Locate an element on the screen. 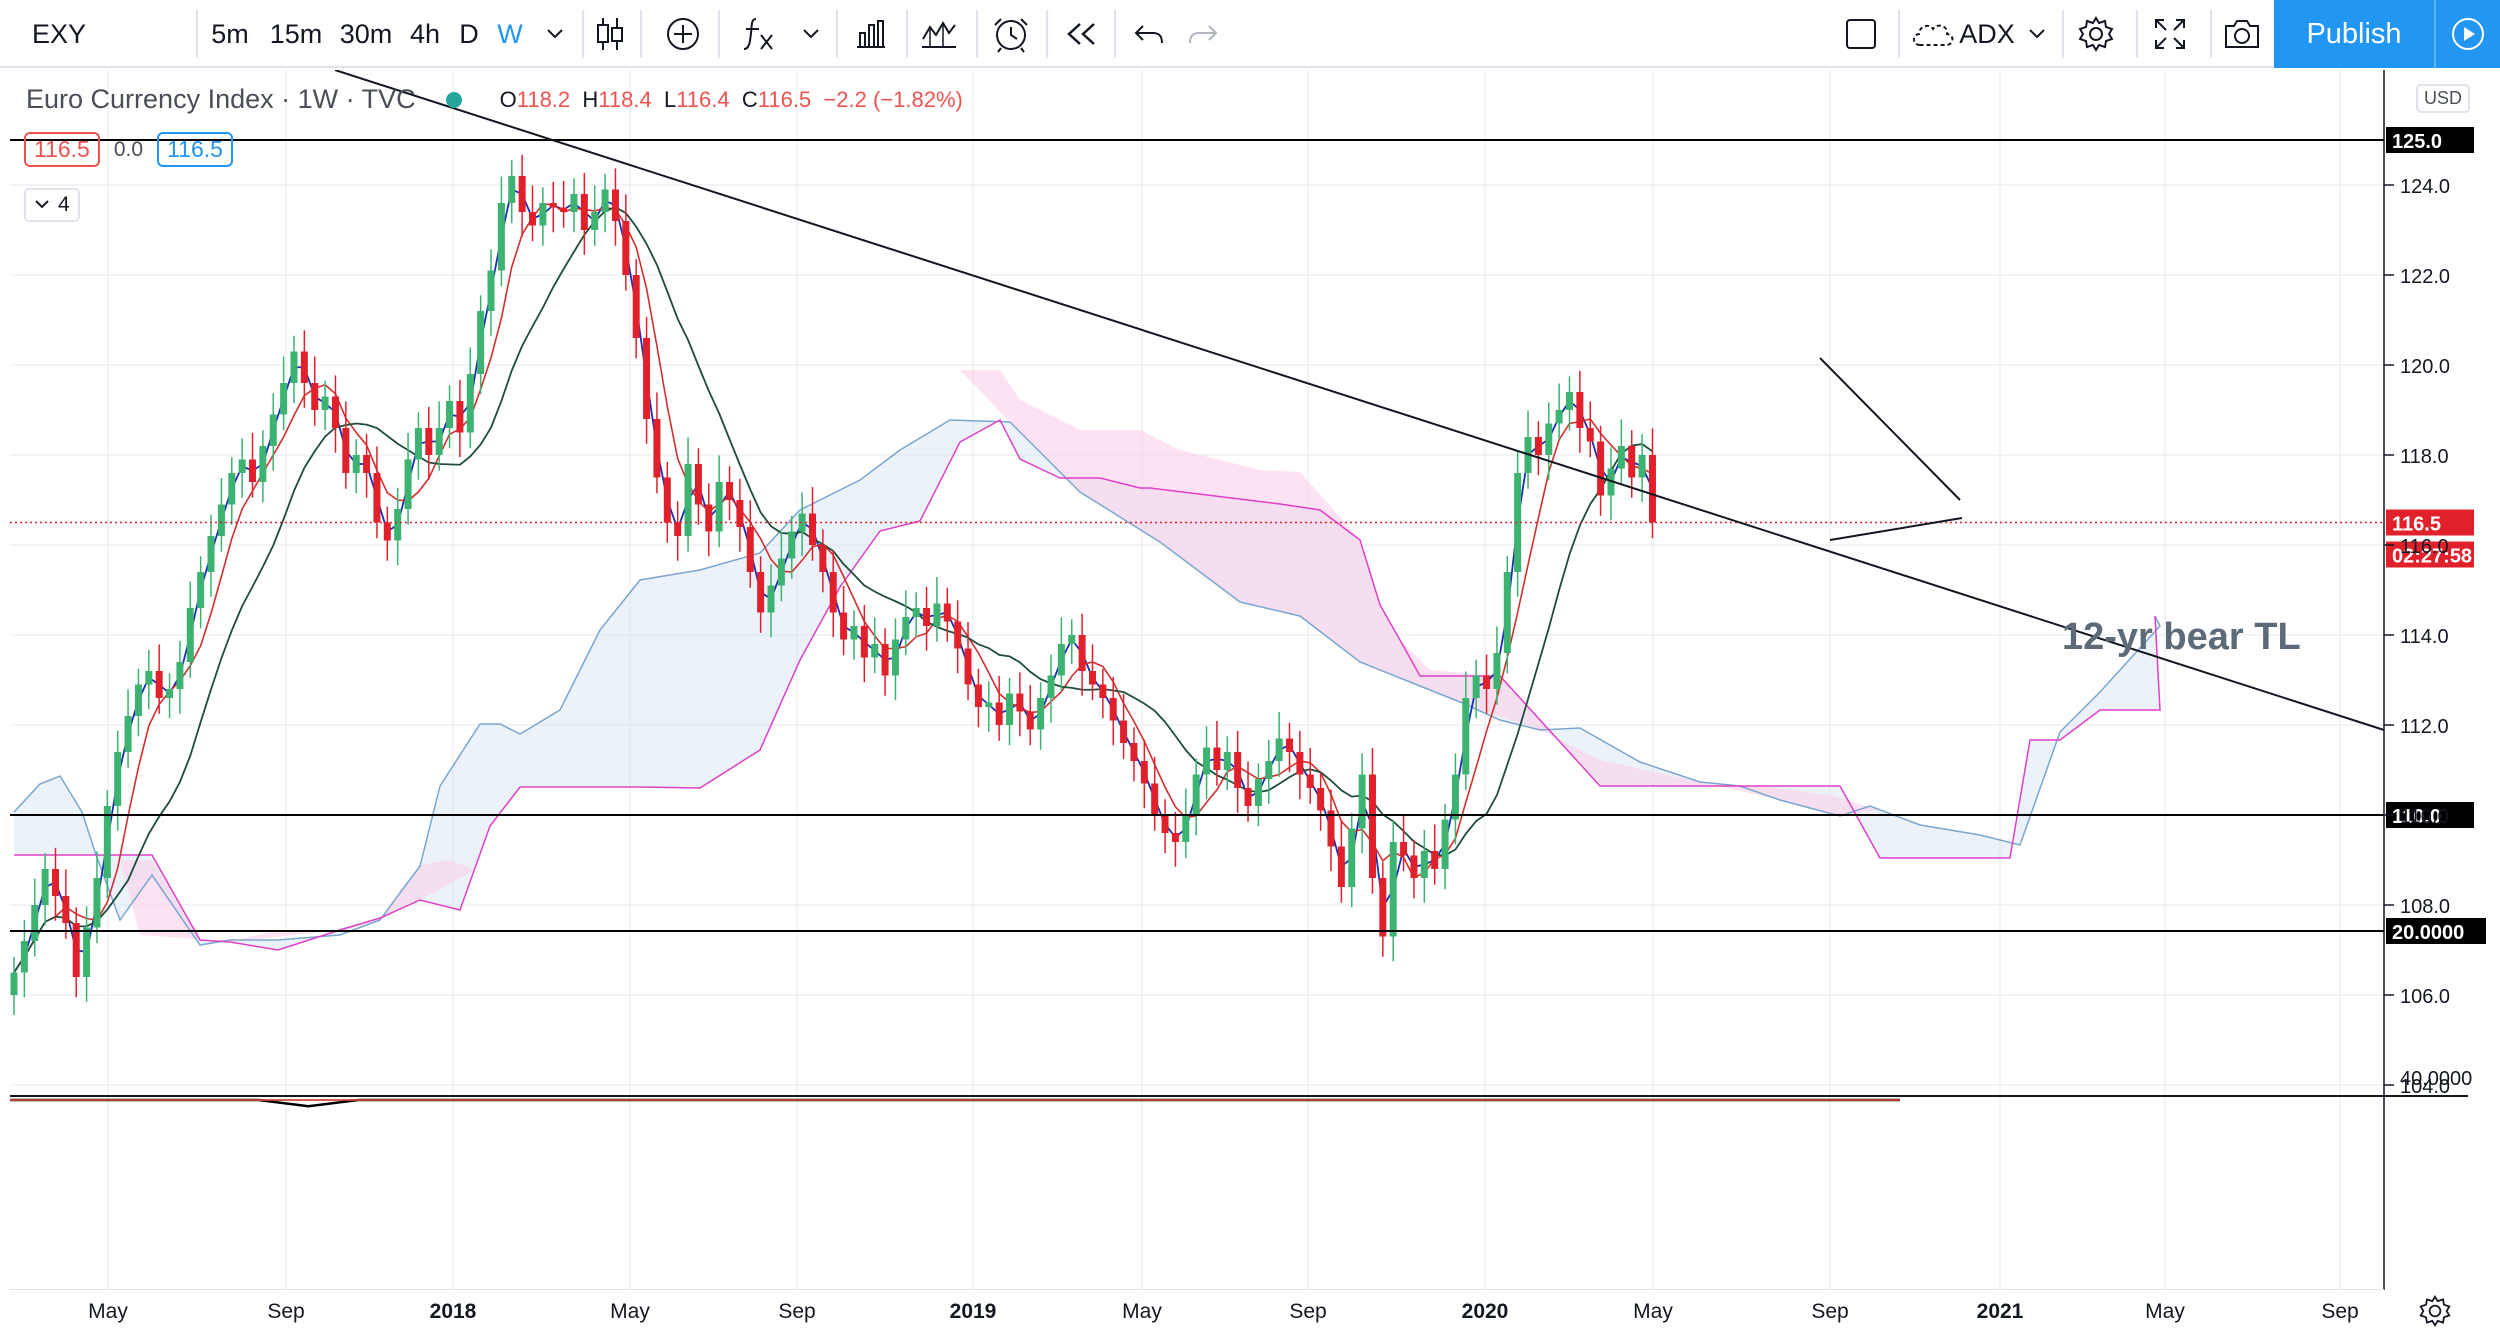 The height and width of the screenshot is (1334, 2500). cloud-icon is located at coordinates (1933, 34).